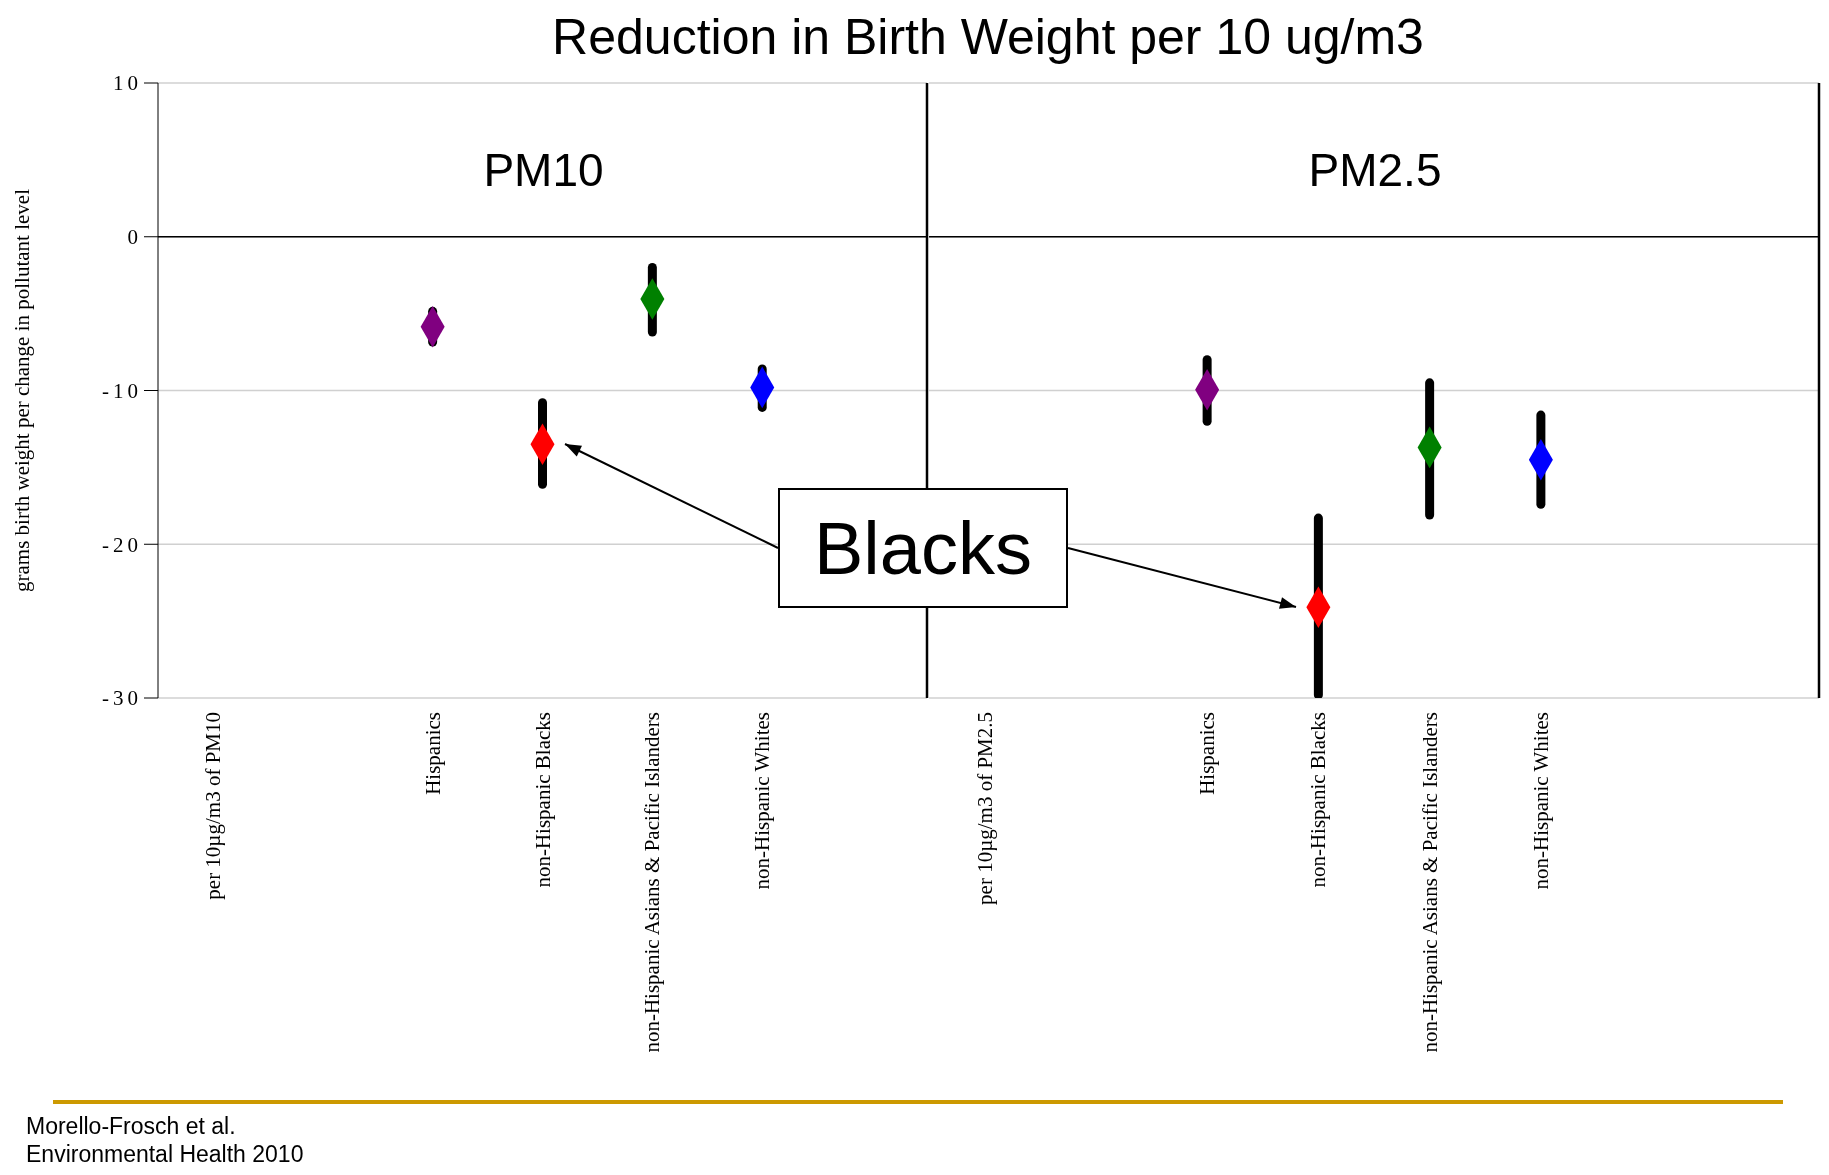 The width and height of the screenshot is (1829, 1175). What do you see at coordinates (22, 390) in the screenshot?
I see `y-axis-title: grams birth weight per change in pollutant level` at bounding box center [22, 390].